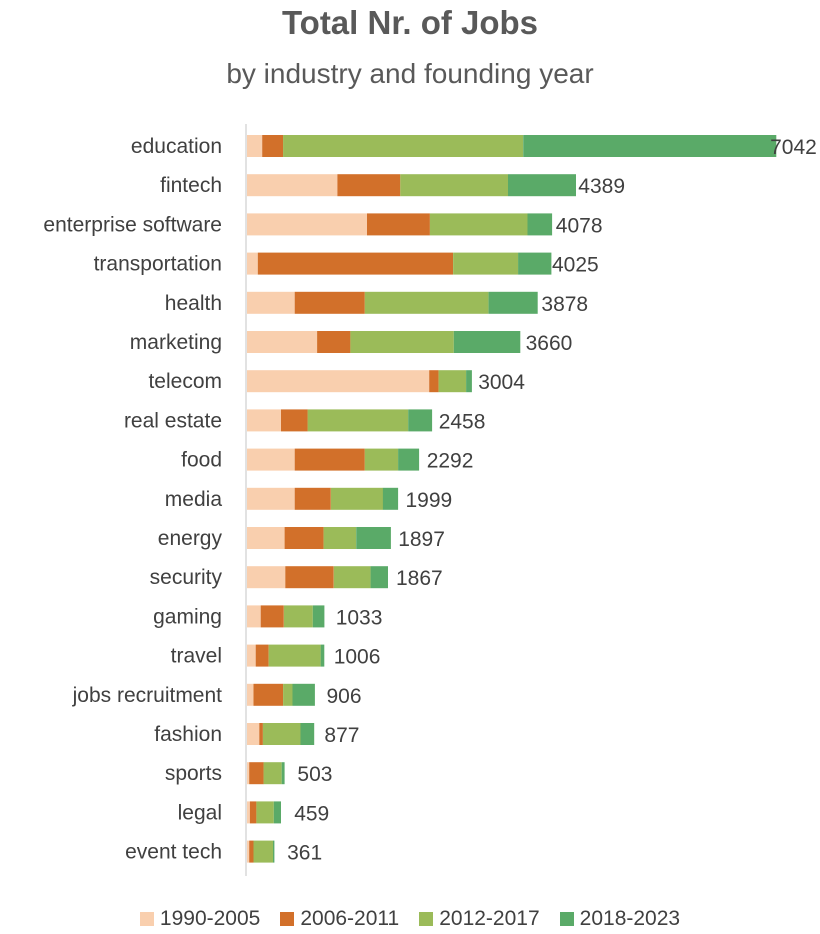 The image size is (820, 934). Describe the element at coordinates (549, 343) in the screenshot. I see `total-label-marketing: 3660` at that location.